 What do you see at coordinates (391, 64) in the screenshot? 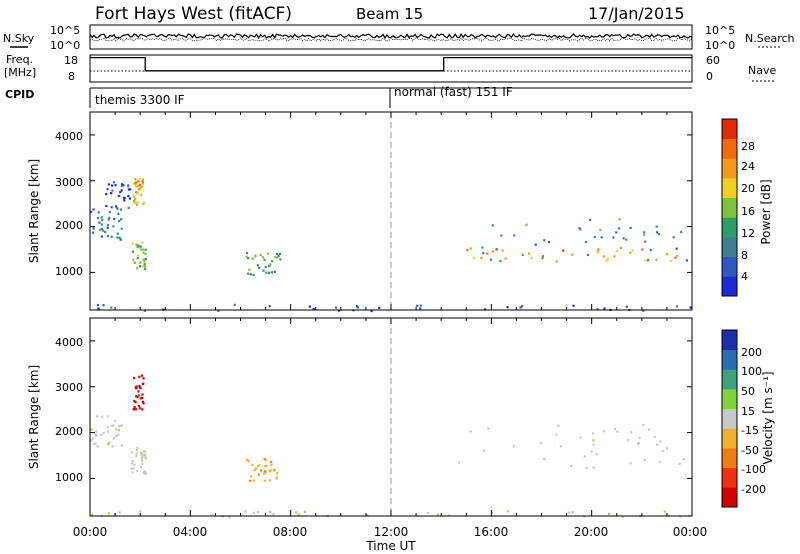
I see `freq-trace` at bounding box center [391, 64].